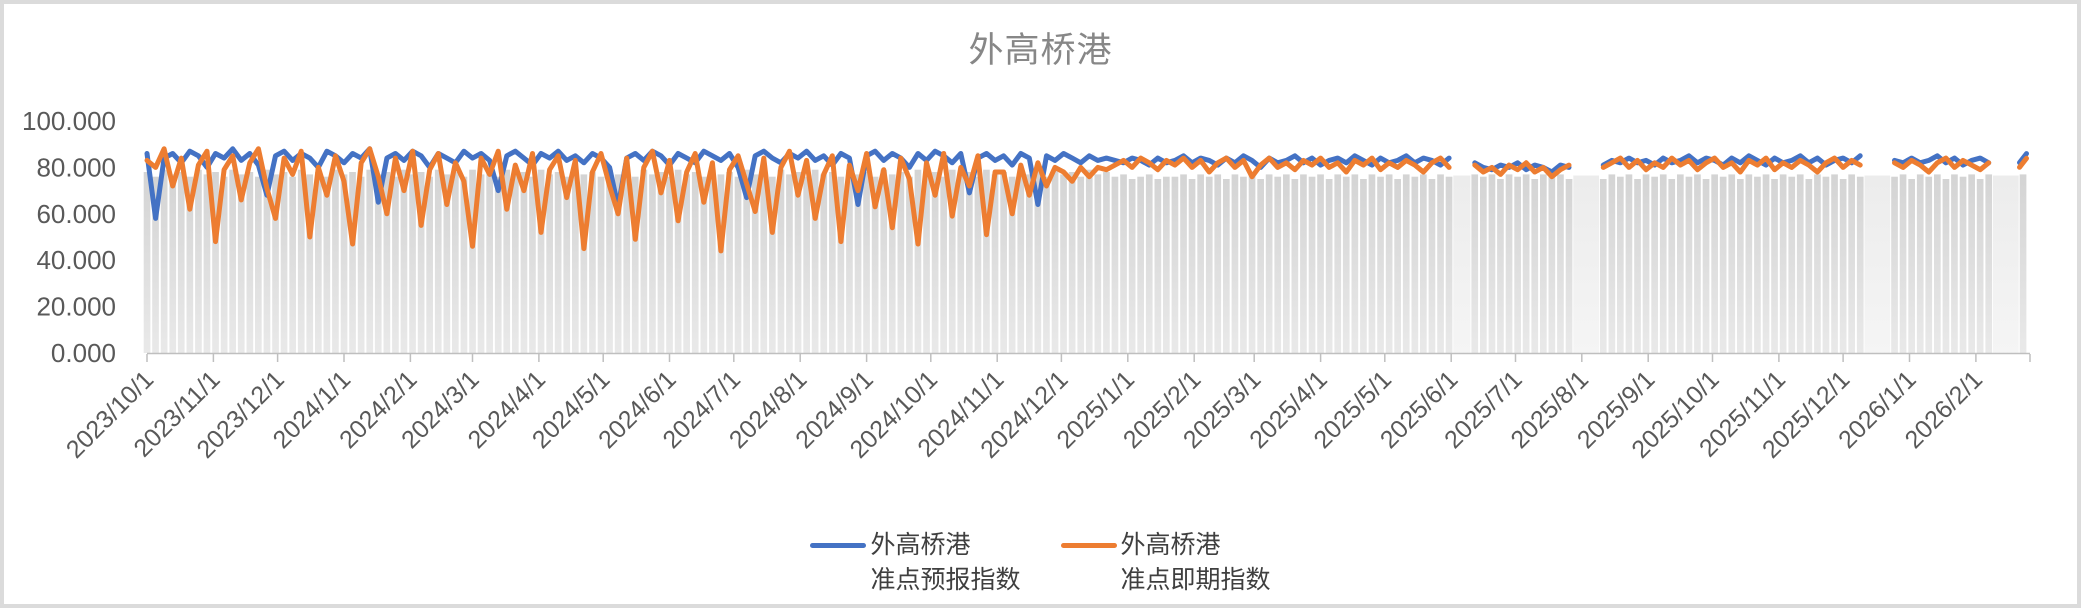 The height and width of the screenshot is (608, 2081). I want to click on legend-spot-line2: 准点即期指数, so click(1195, 580).